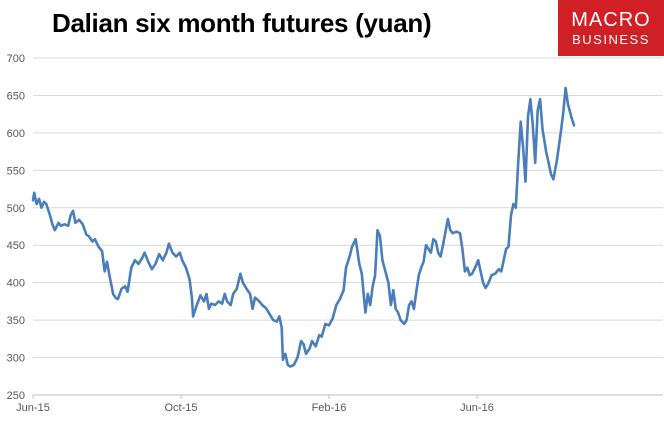 The width and height of the screenshot is (664, 429). What do you see at coordinates (16, 321) in the screenshot?
I see `y-tick-label: 350` at bounding box center [16, 321].